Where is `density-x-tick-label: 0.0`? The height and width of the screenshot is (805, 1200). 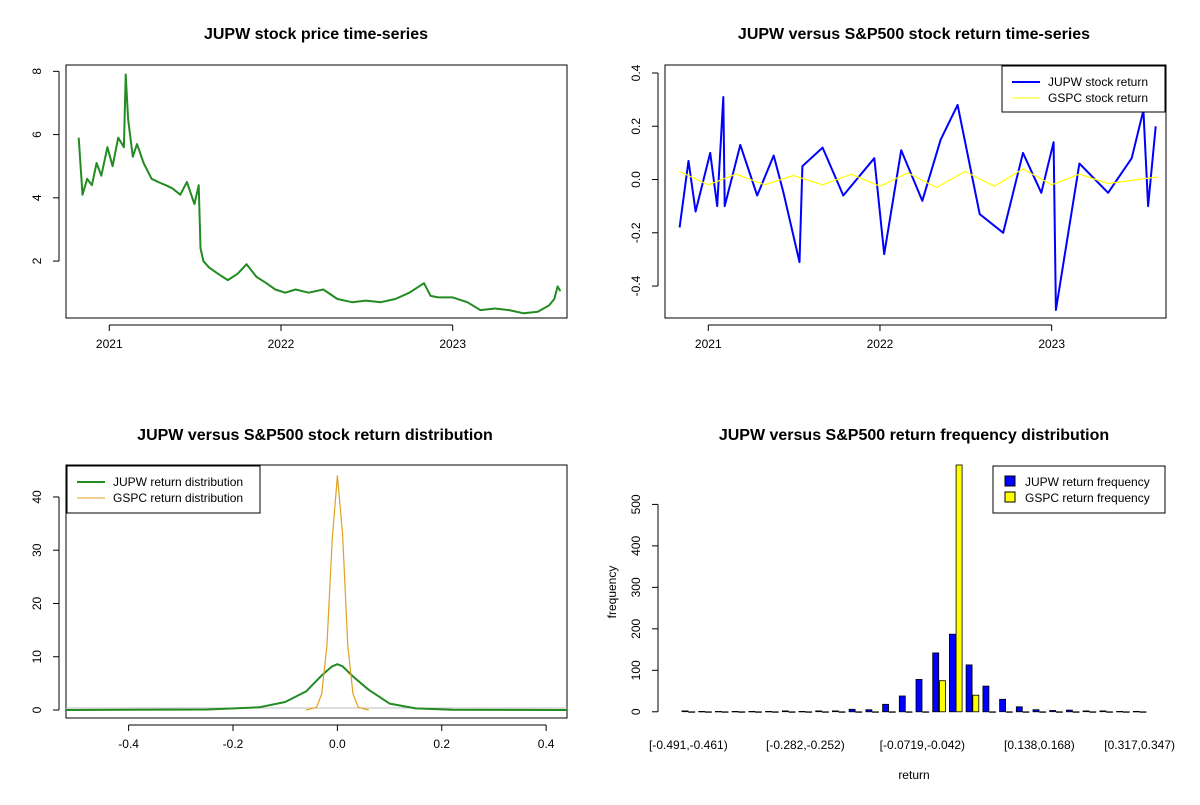 density-x-tick-label: 0.0 is located at coordinates (337, 744).